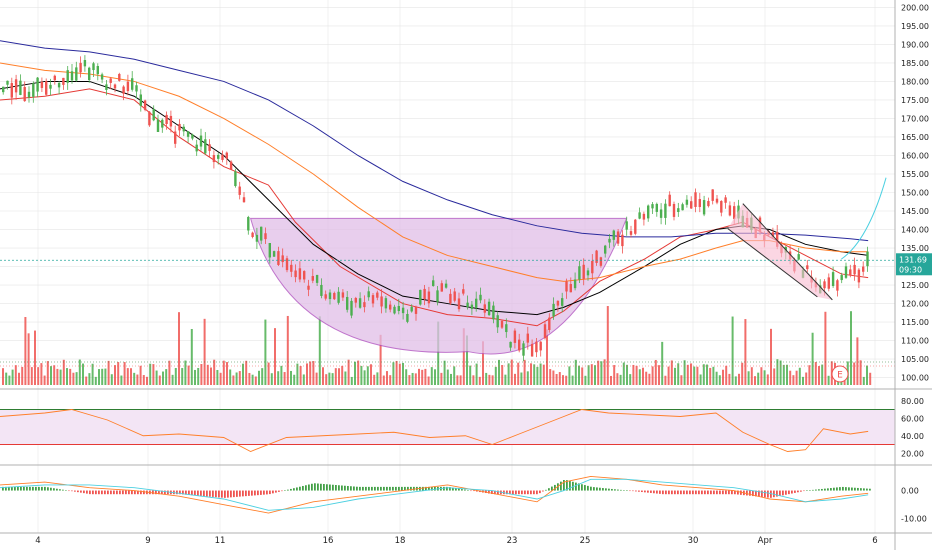  I want to click on macd-line, so click(434, 495).